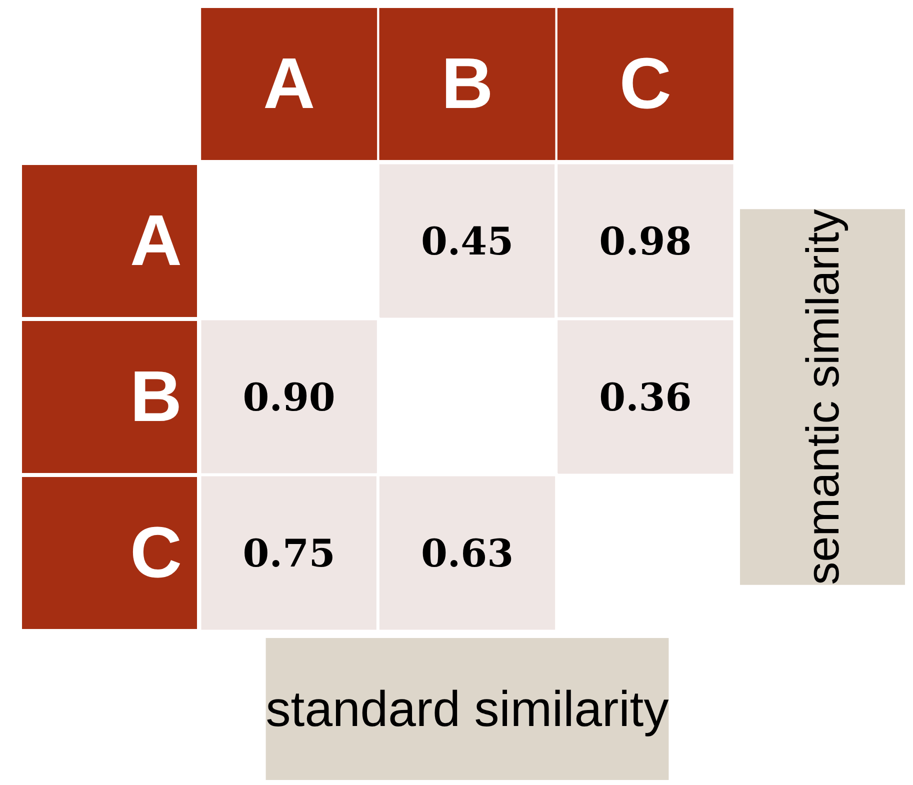  I want to click on y-tick-label: B, so click(156, 397).